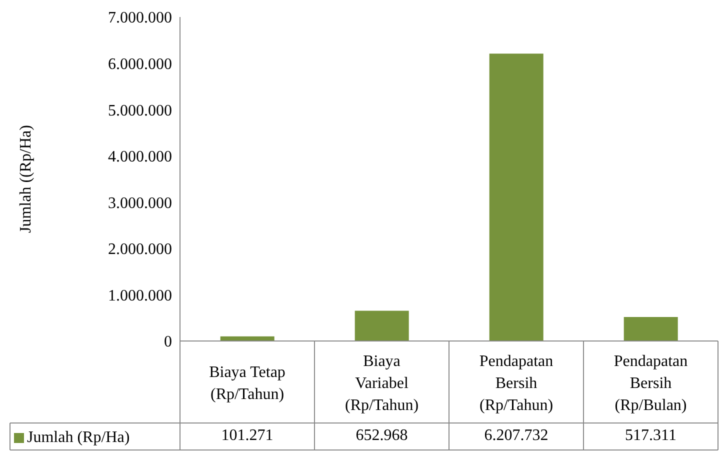 This screenshot has height=454, width=723. I want to click on y-axis-title: Jumlah ((Rp/Ha), so click(26, 179).